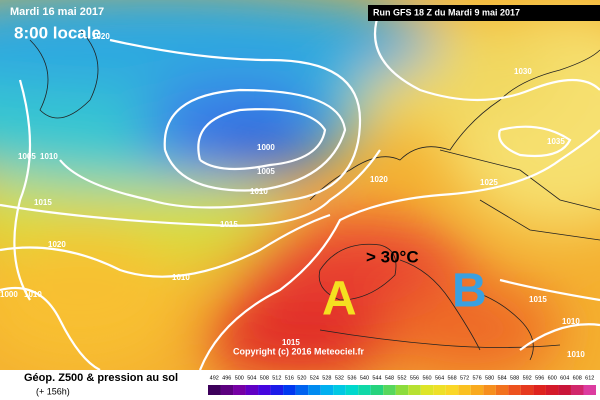 This screenshot has width=600, height=400. I want to click on scale-label: 608, so click(577, 378).